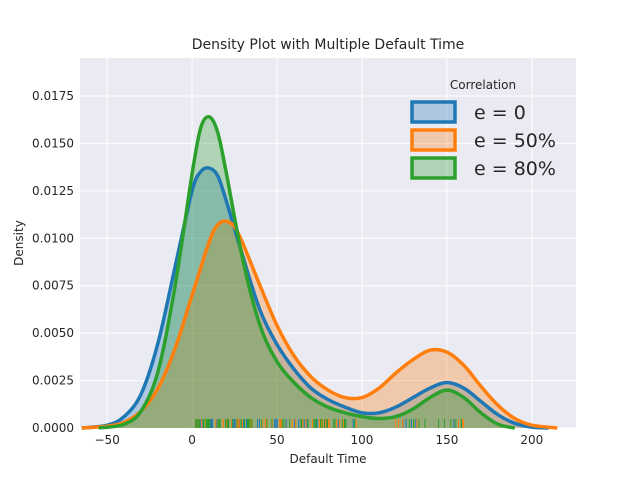  What do you see at coordinates (500, 113) in the screenshot?
I see `legend-label: e = 0` at bounding box center [500, 113].